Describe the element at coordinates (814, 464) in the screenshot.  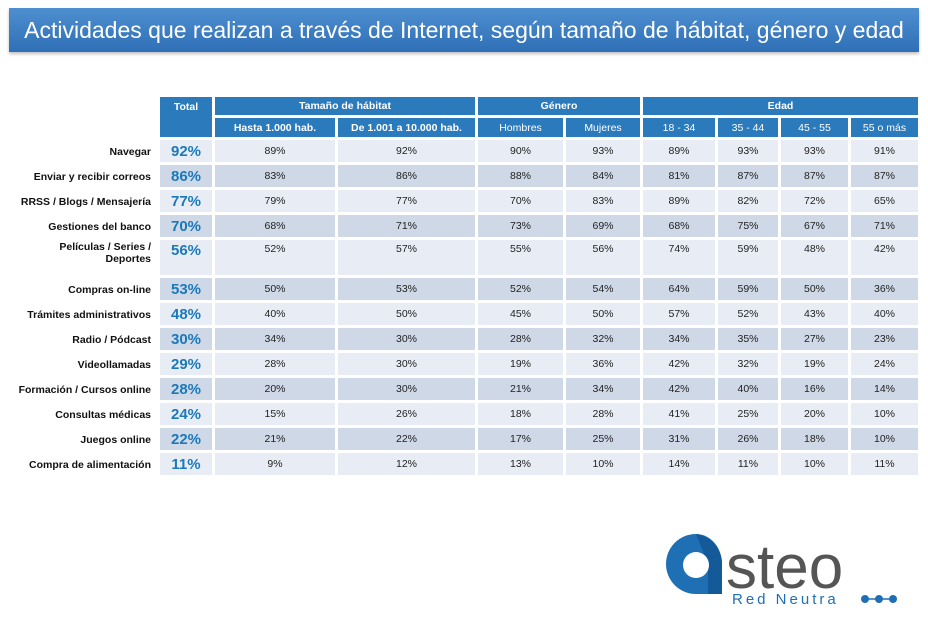
I see `value-cell: 10%` at that location.